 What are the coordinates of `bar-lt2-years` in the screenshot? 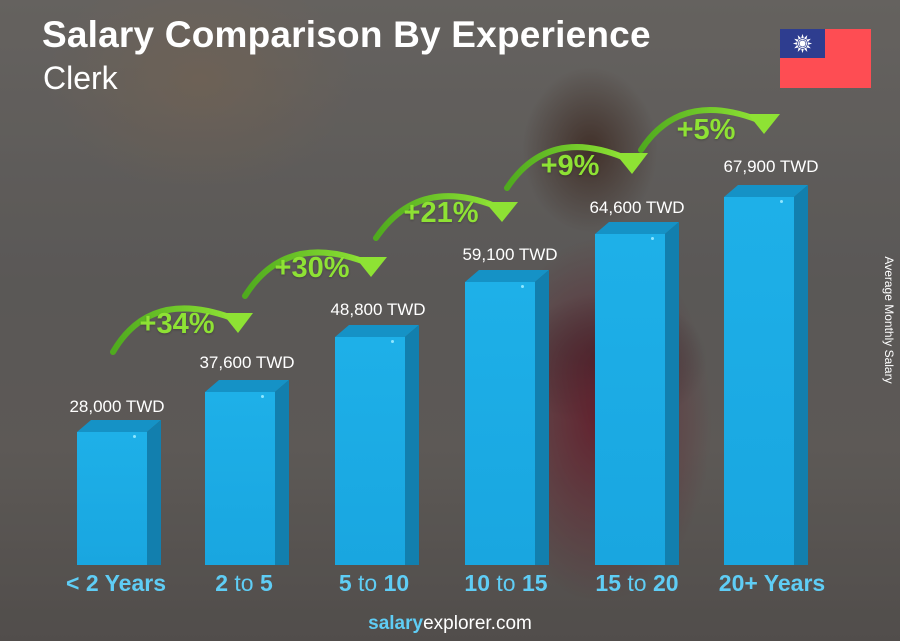 It's located at (119, 492).